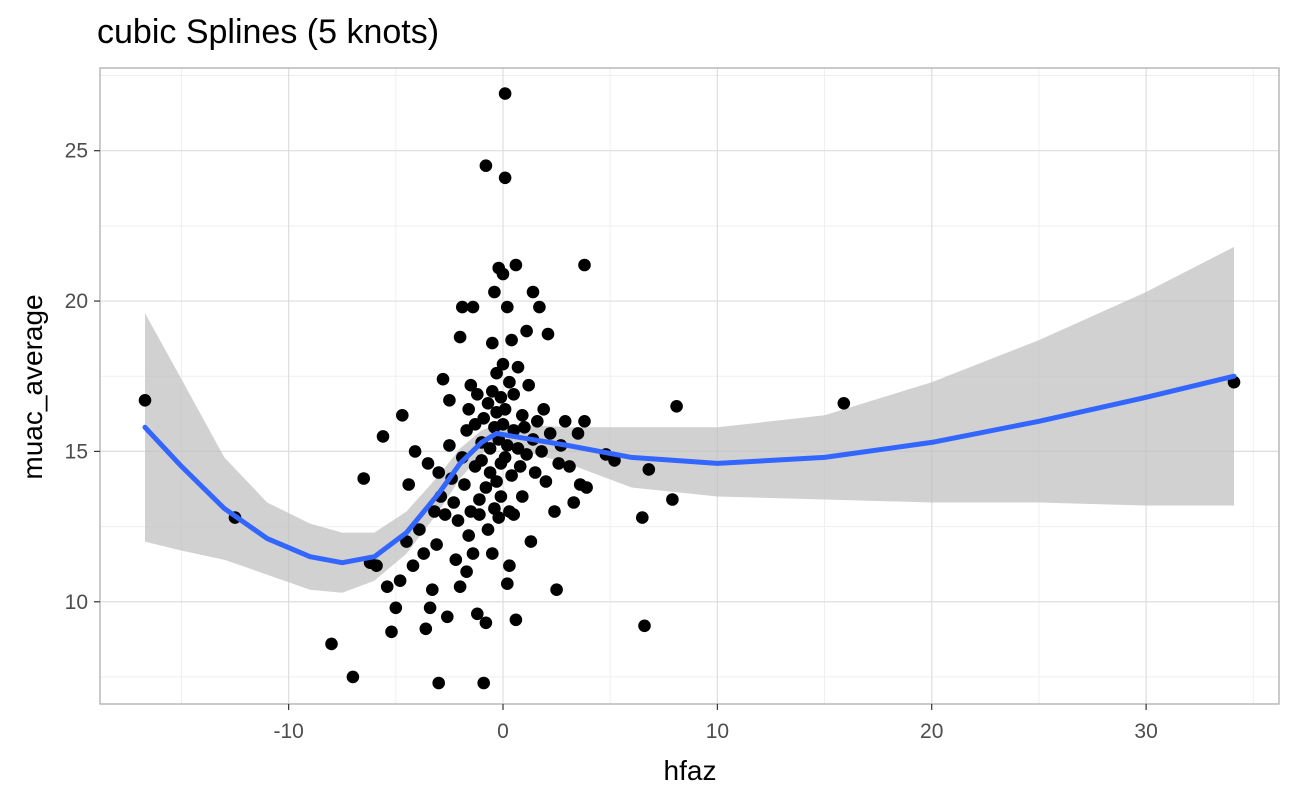 This screenshot has height=800, width=1296. What do you see at coordinates (76, 301) in the screenshot?
I see `y-tick-label: 20` at bounding box center [76, 301].